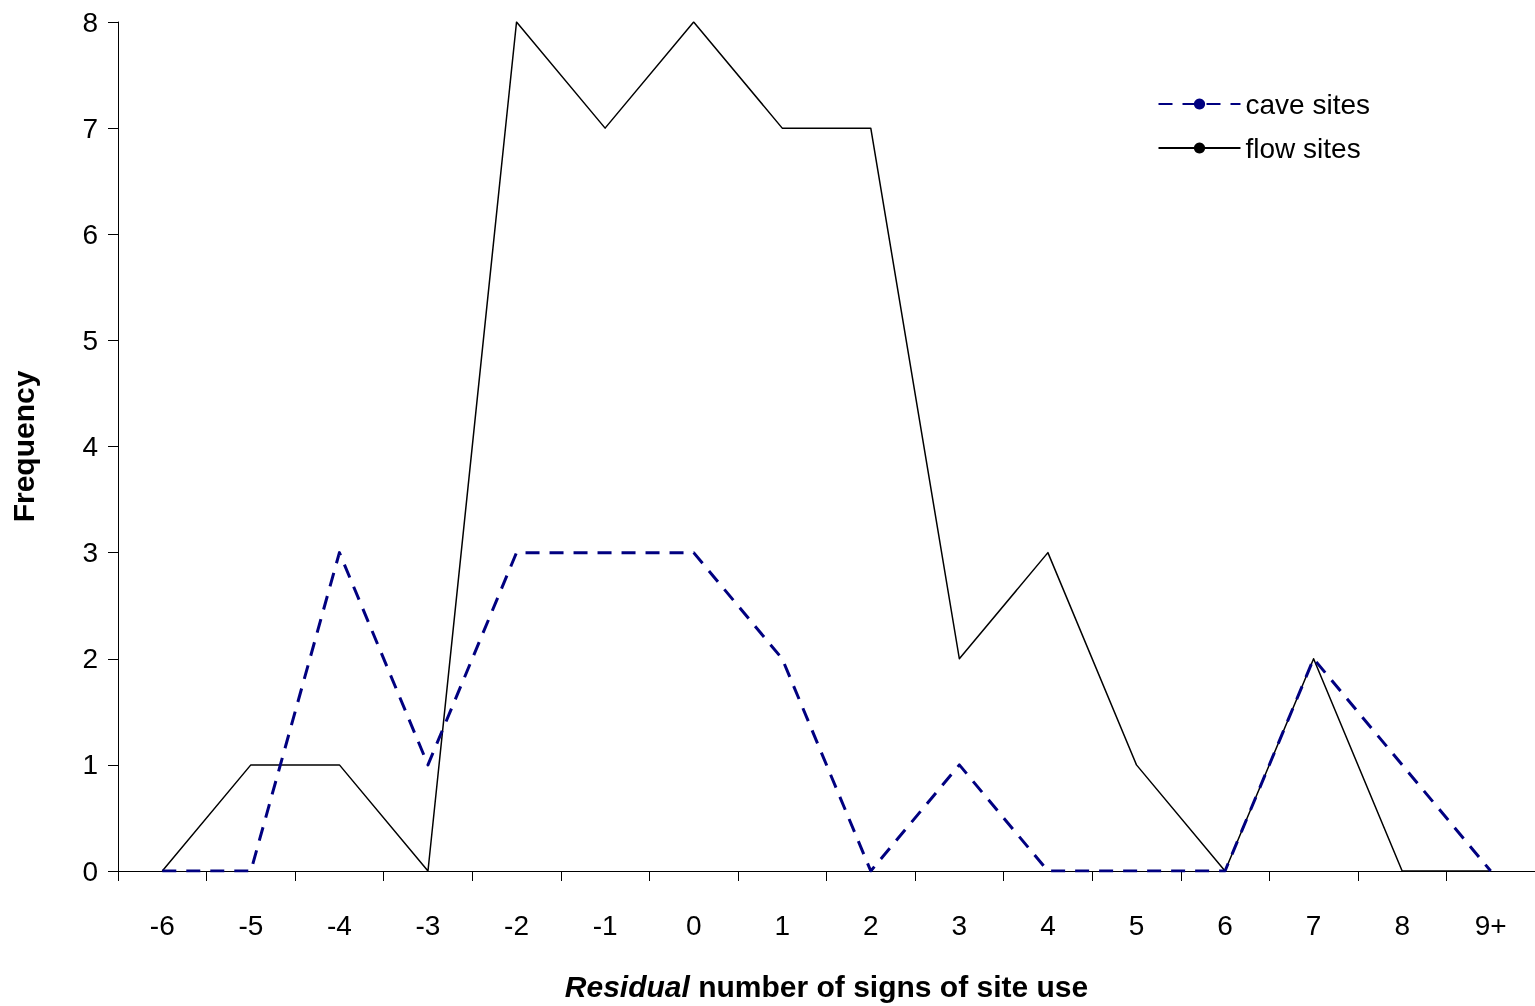 Image resolution: width=1535 pixels, height=1006 pixels. What do you see at coordinates (693, 925) in the screenshot?
I see `x-tick-label: 0` at bounding box center [693, 925].